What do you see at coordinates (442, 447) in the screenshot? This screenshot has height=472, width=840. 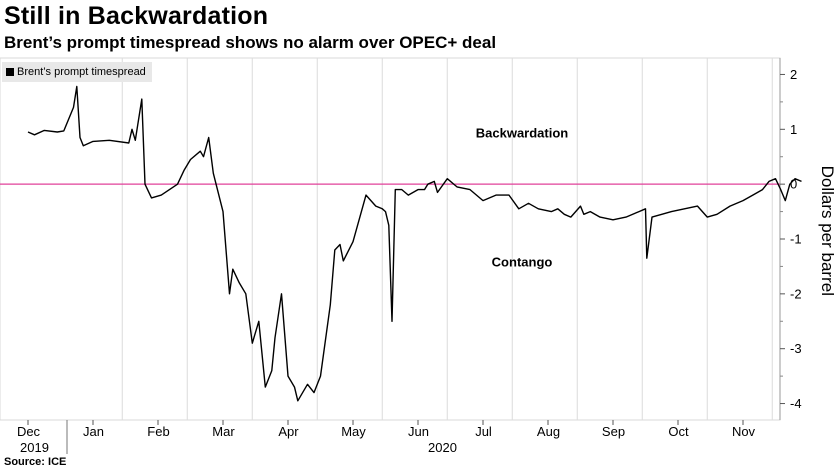 I see `year-label: 2020` at bounding box center [442, 447].